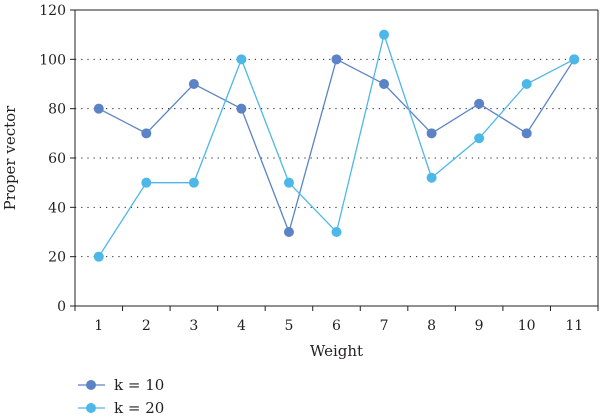 This screenshot has height=418, width=600. Describe the element at coordinates (288, 326) in the screenshot. I see `x-tick-label: 5` at that location.